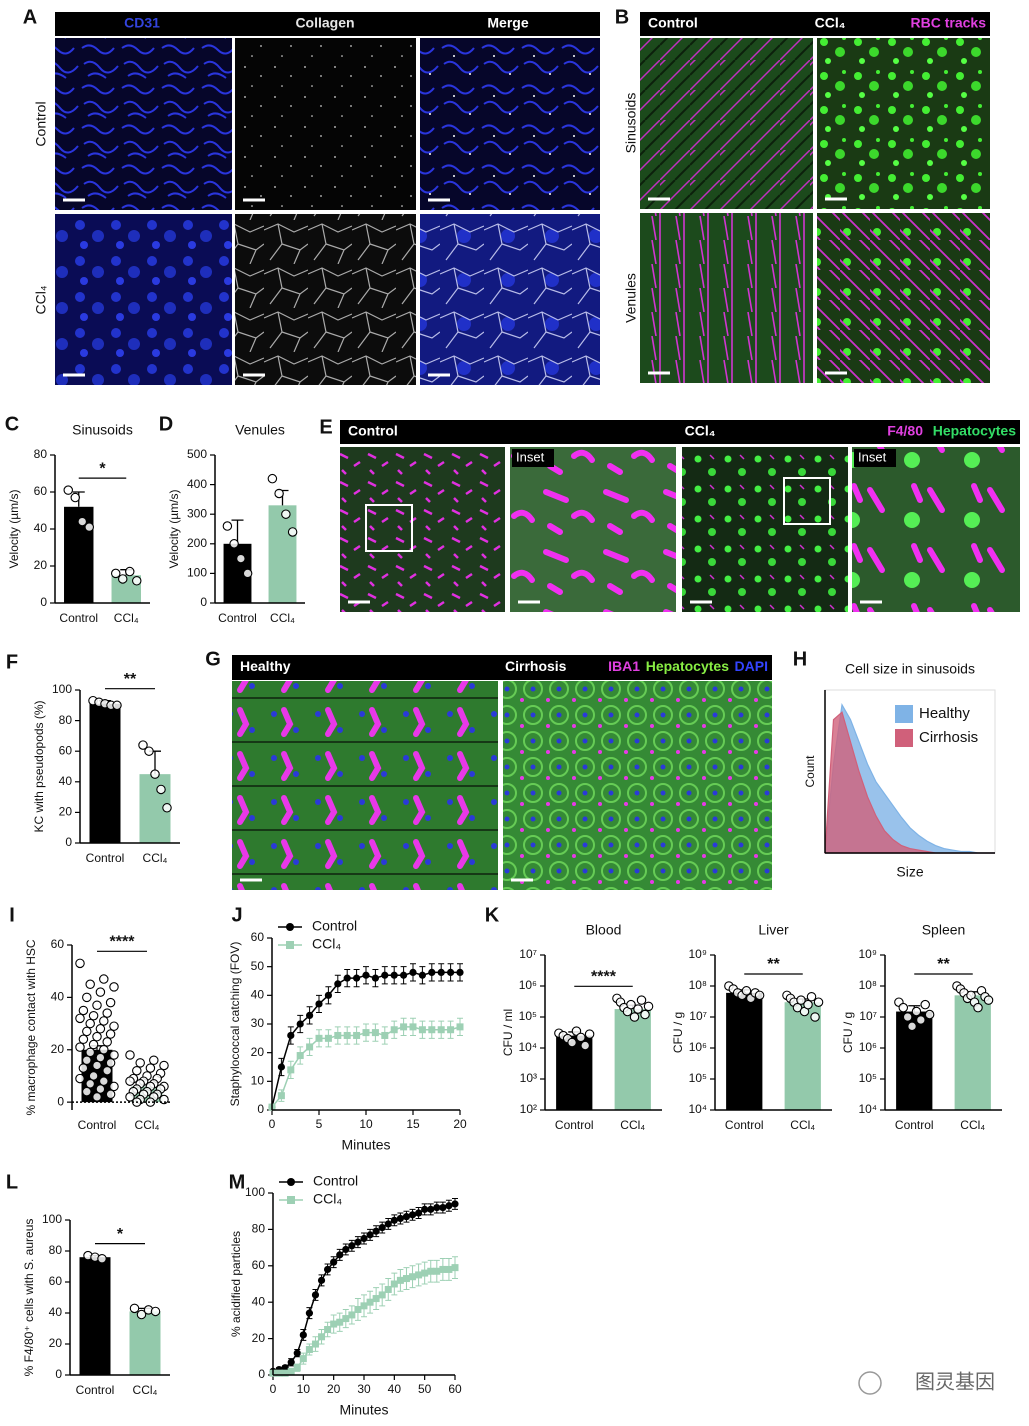 This screenshot has width=1029, height=1426. What do you see at coordinates (102, 430) in the screenshot?
I see `chart-title: Sinusoids` at bounding box center [102, 430].